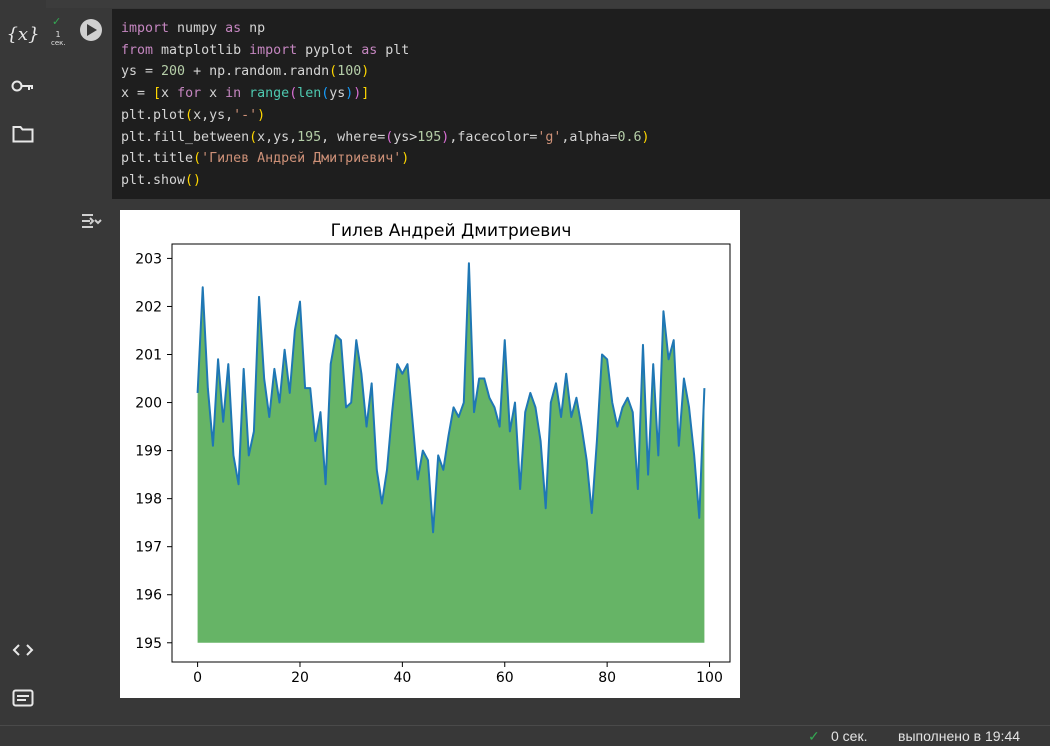  Describe the element at coordinates (245, 72) in the screenshot. I see `code-line-3: ys = 200 + np.random.randn(100)` at that location.